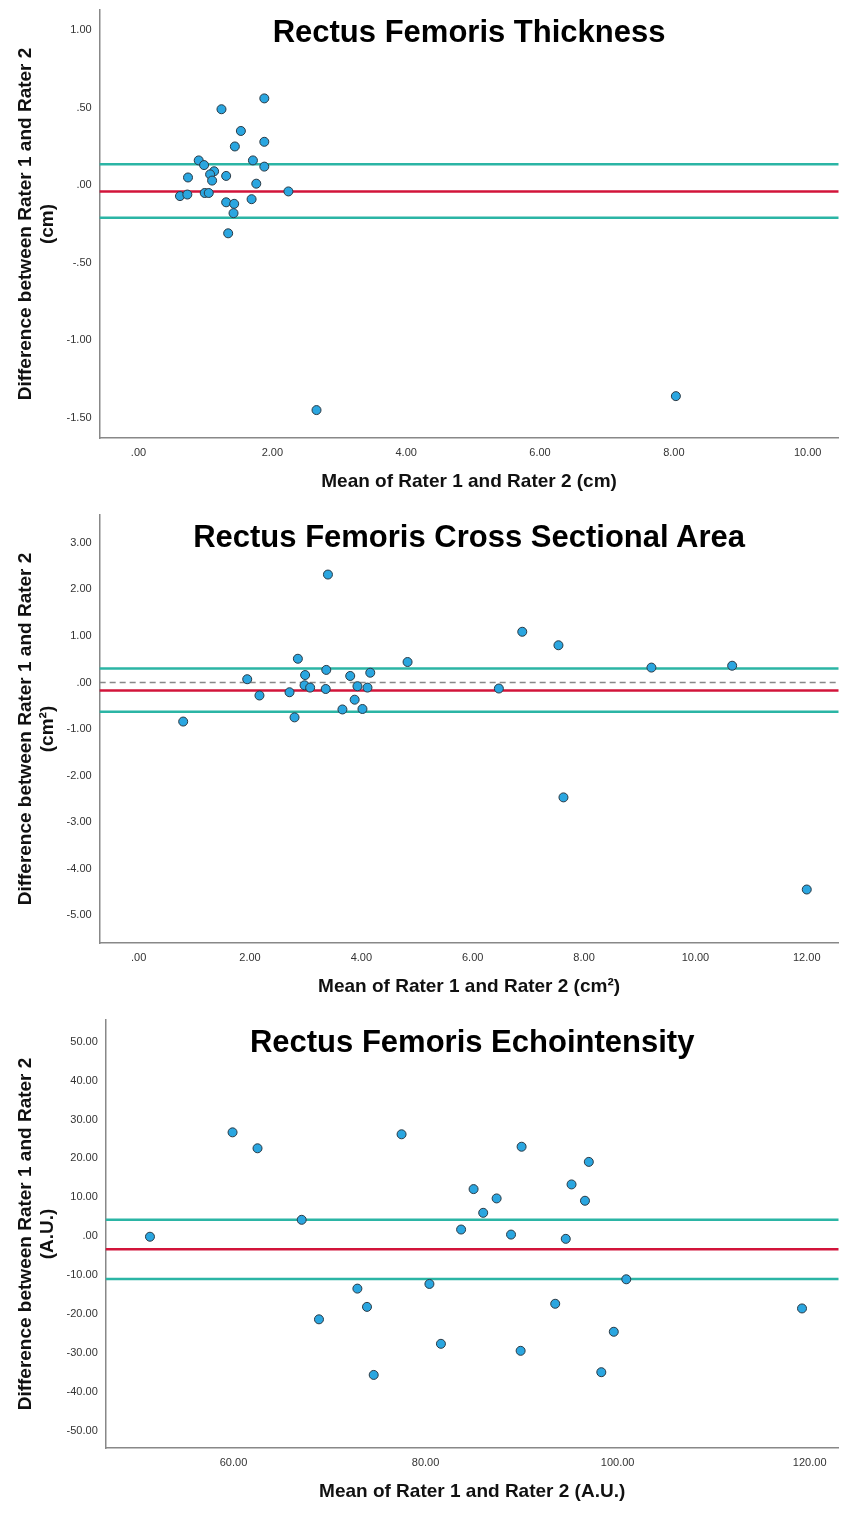 The width and height of the screenshot is (844, 1520). Describe the element at coordinates (472, 1490) in the screenshot. I see `x-axis-title: Mean of Rater 1 and Rater 2 (A.U.)` at that location.